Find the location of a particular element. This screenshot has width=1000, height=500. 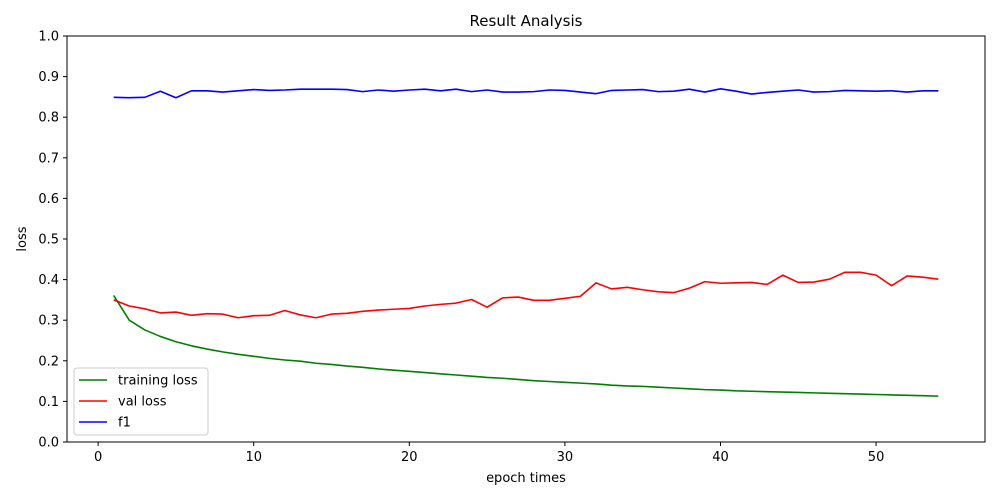

y-axis: 0.0 0.1 0.2 0.3 0.4 0.5 0.6 0.7 0.8 0.9 1.0 is located at coordinates (52, 240).